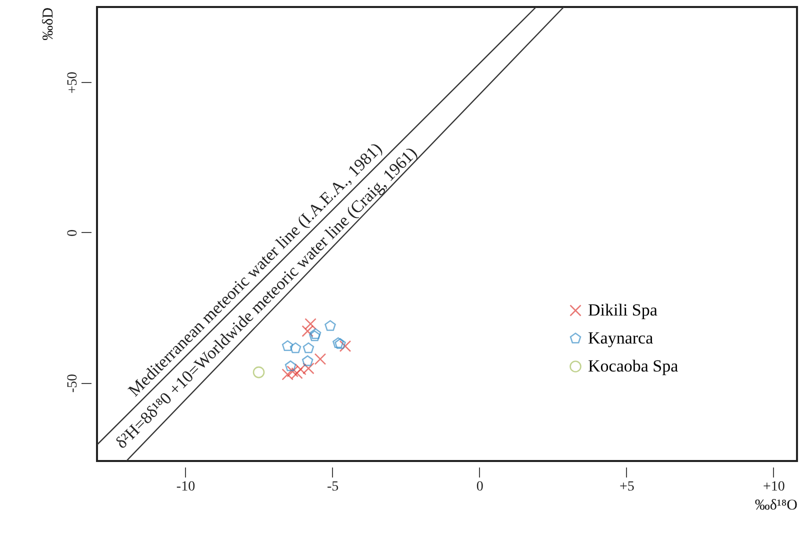 The width and height of the screenshot is (799, 544). I want to click on legend-label: Dikili Spa, so click(623, 310).